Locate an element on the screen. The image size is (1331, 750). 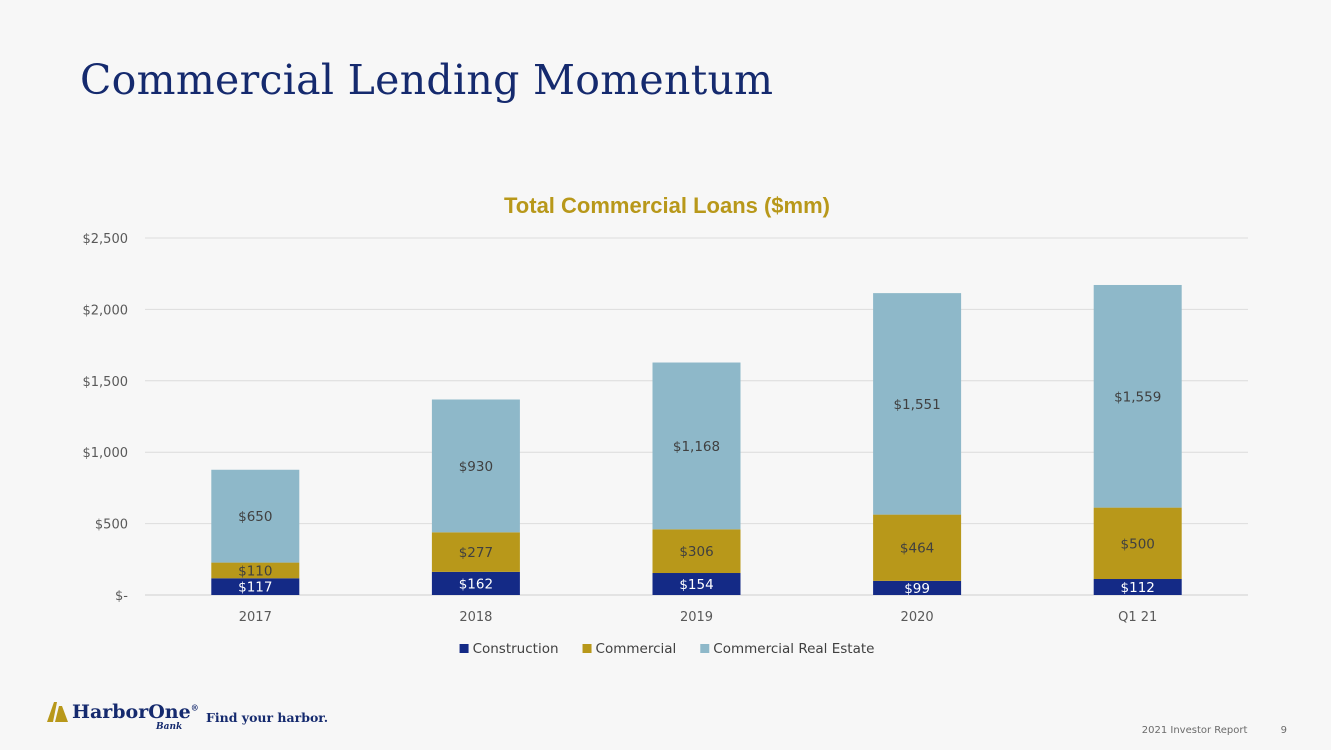
logo-name: HarborOne® is located at coordinates (135, 712).